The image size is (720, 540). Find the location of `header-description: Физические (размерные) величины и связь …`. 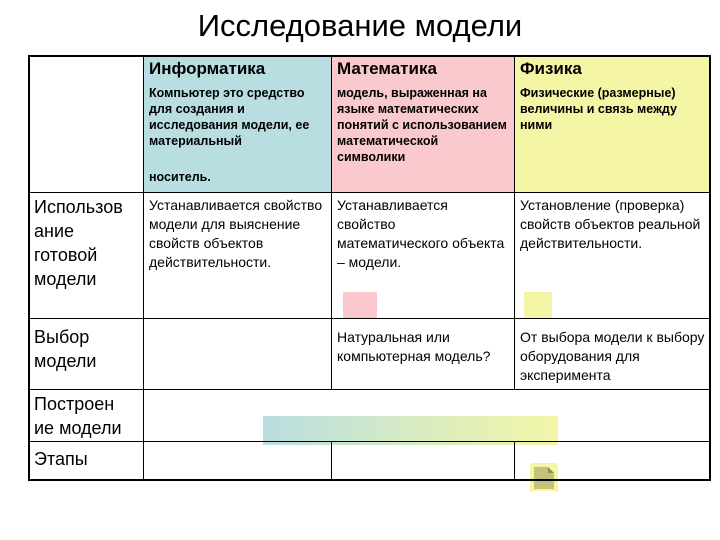

header-description: Физические (размерные) величины и связь … is located at coordinates (598, 109).